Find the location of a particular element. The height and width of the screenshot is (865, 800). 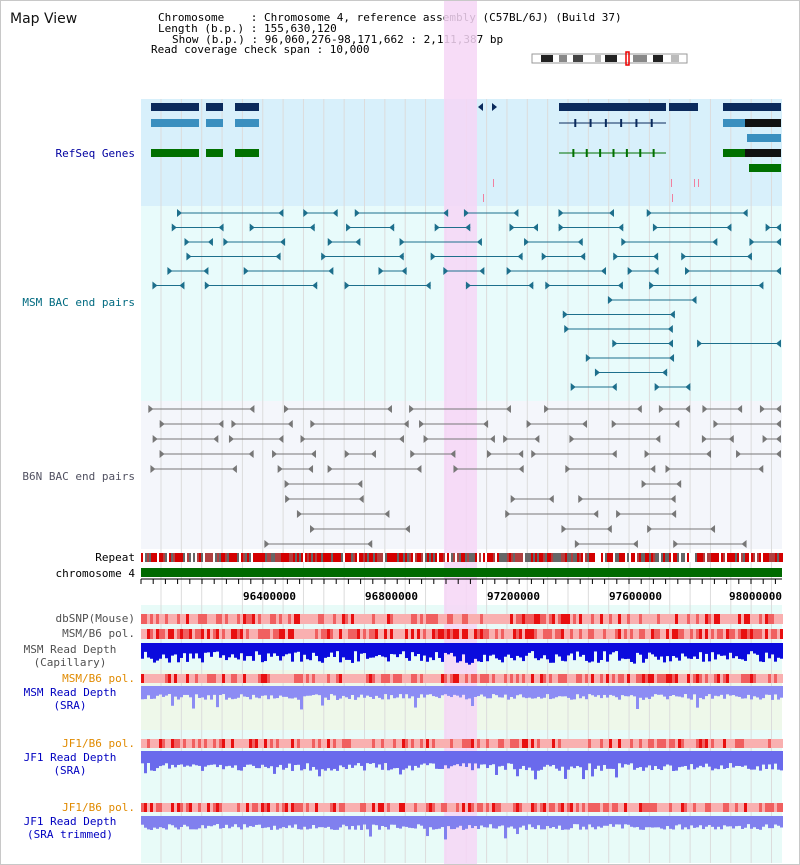

track-label-msm-bac: MSM BAC end pairs is located at coordinates (78, 302).